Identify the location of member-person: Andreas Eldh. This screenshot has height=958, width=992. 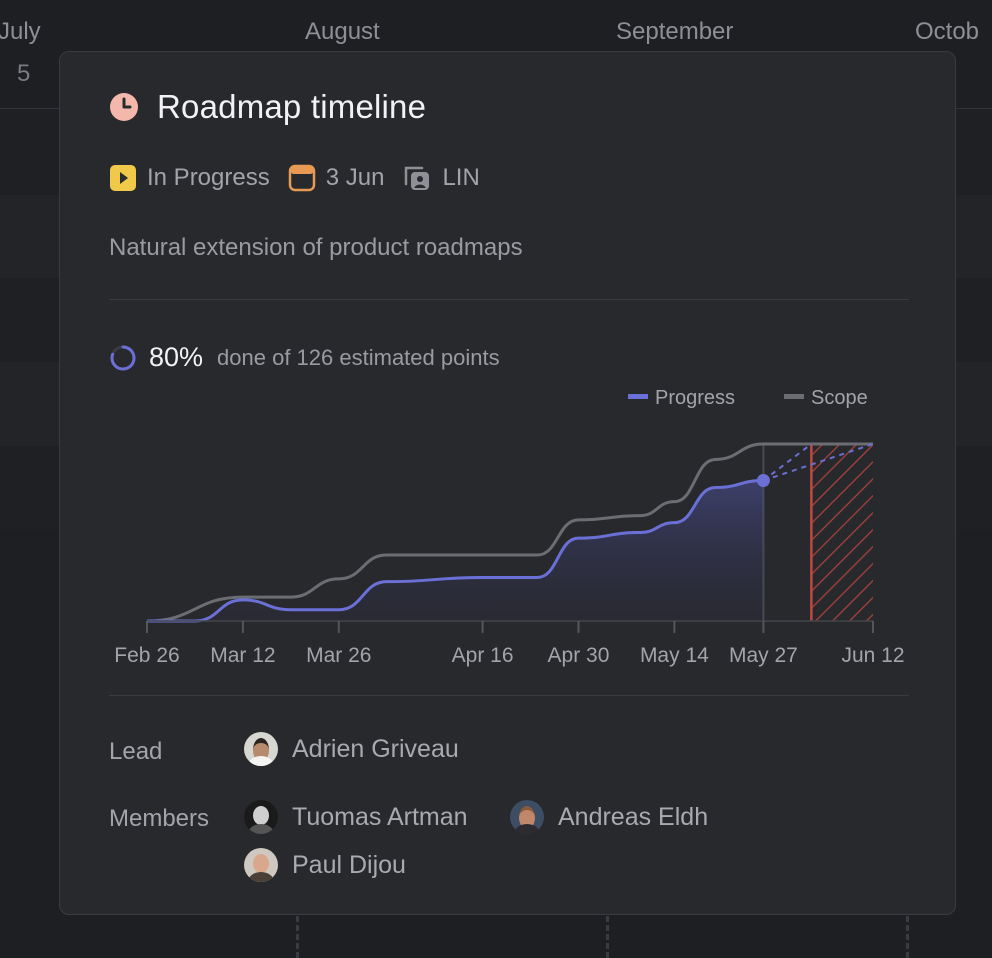
(609, 817).